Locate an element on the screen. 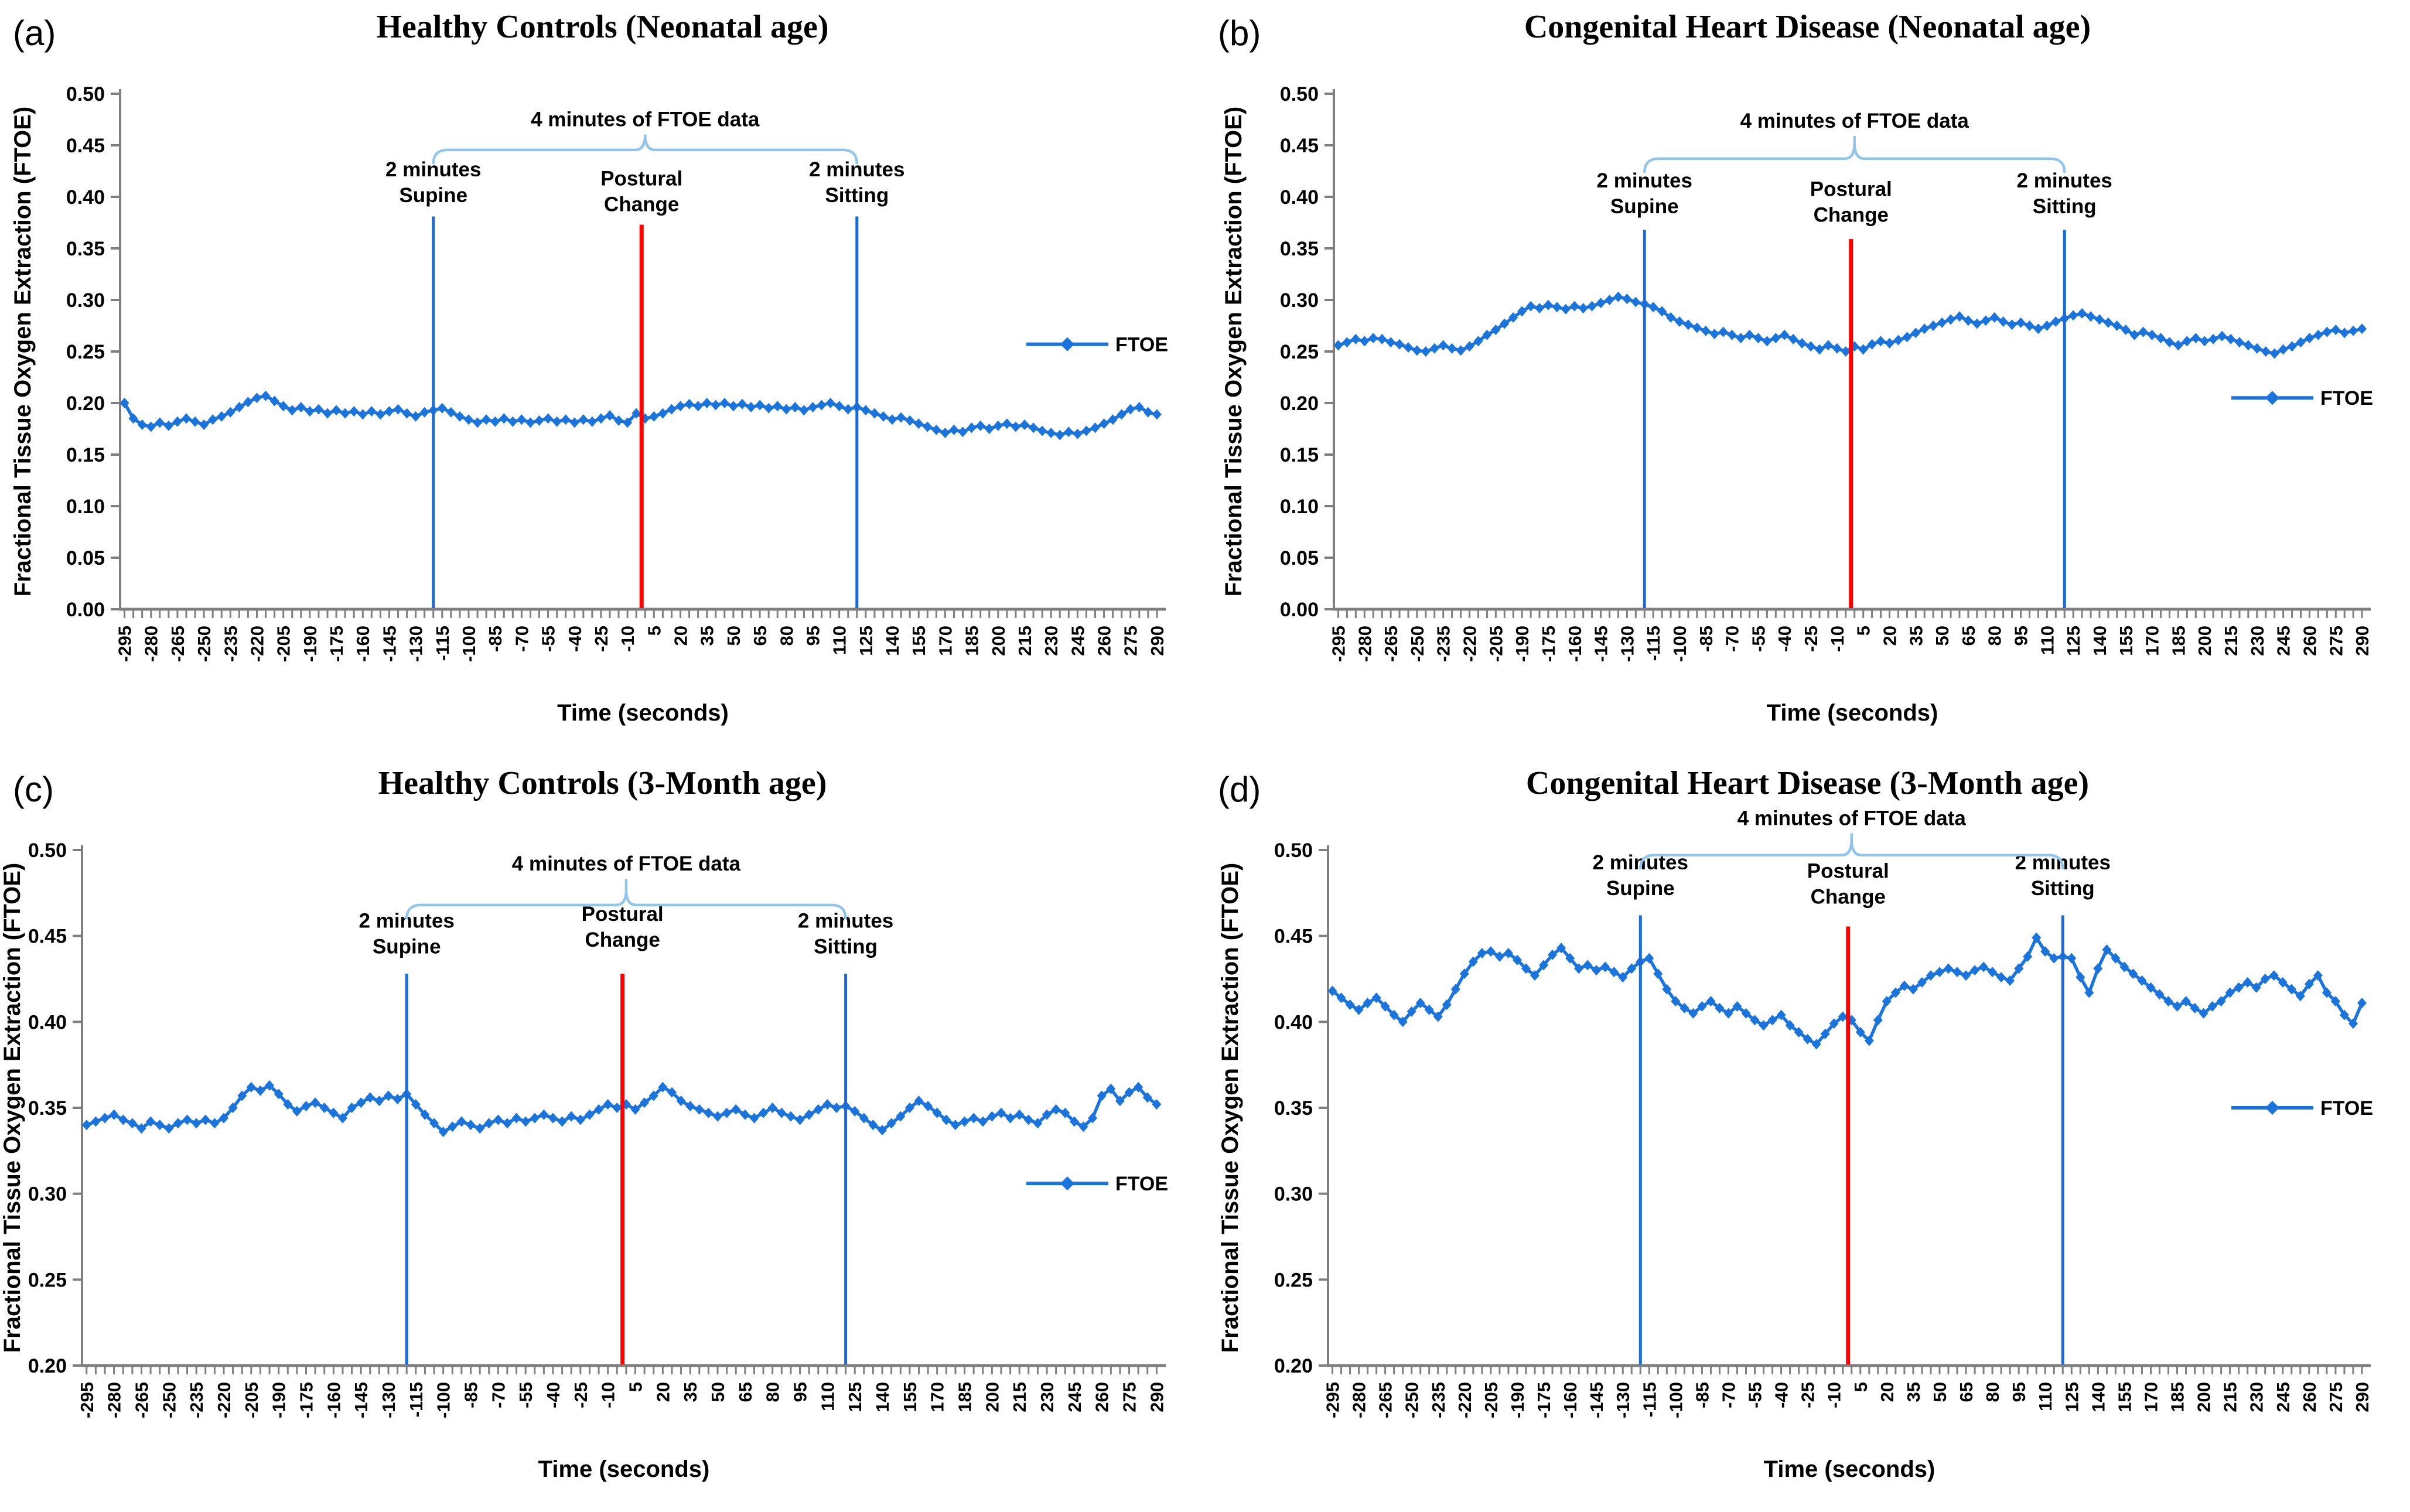  svg-text: -250 is located at coordinates (1412, 1400).